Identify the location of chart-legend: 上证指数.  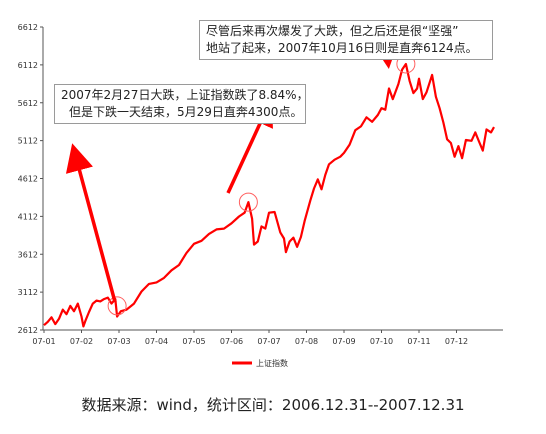
(260, 363).